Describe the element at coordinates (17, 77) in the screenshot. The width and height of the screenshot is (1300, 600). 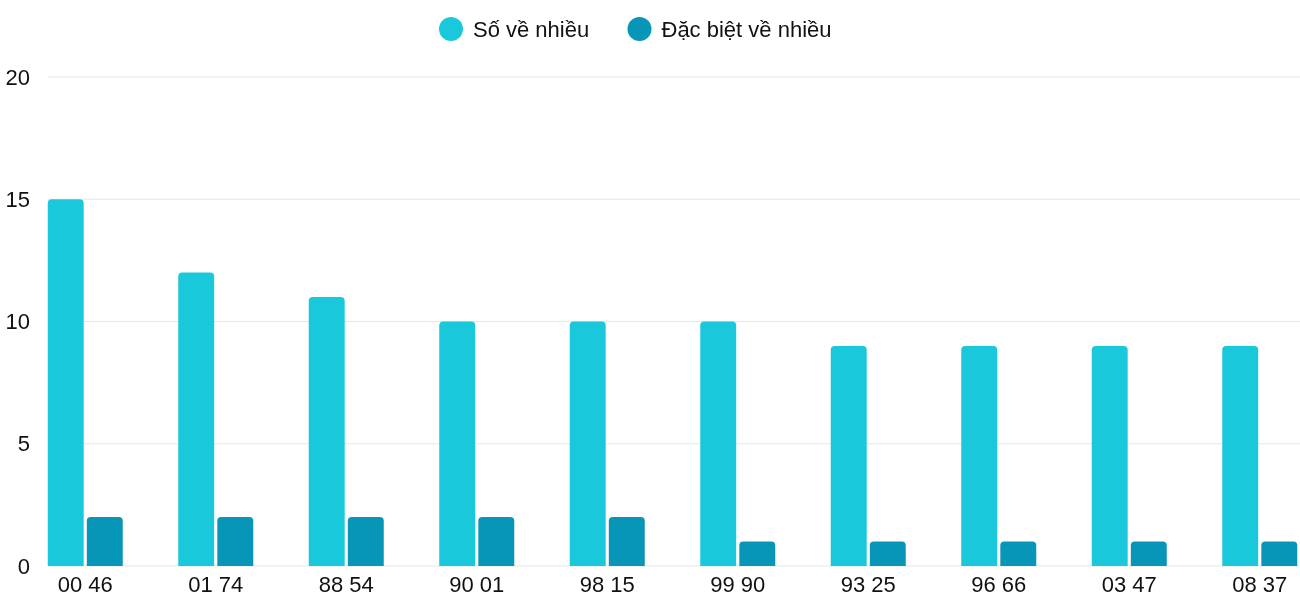
I see `y-tick-label: 20` at that location.